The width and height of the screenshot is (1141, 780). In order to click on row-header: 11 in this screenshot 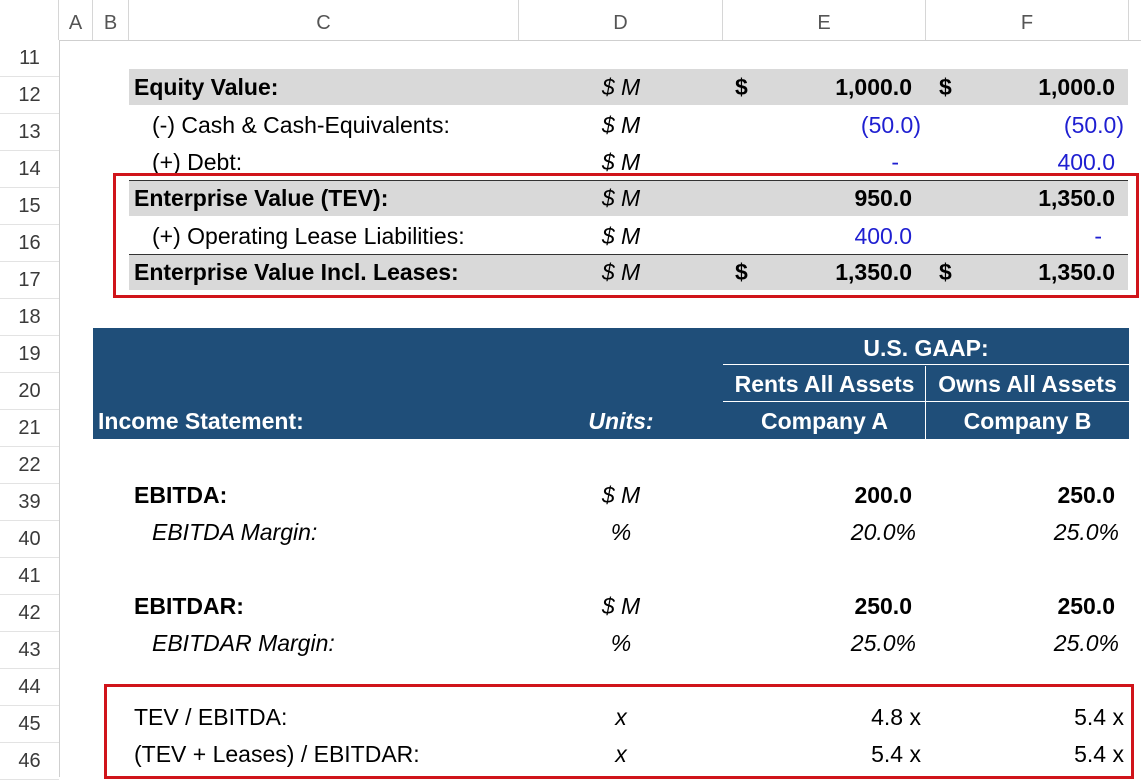, I will do `click(29, 58)`.